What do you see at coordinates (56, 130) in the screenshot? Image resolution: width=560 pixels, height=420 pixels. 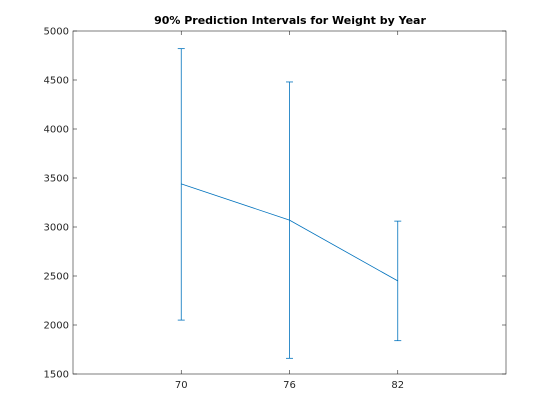 I see `y-tick-label: 4000` at bounding box center [56, 130].